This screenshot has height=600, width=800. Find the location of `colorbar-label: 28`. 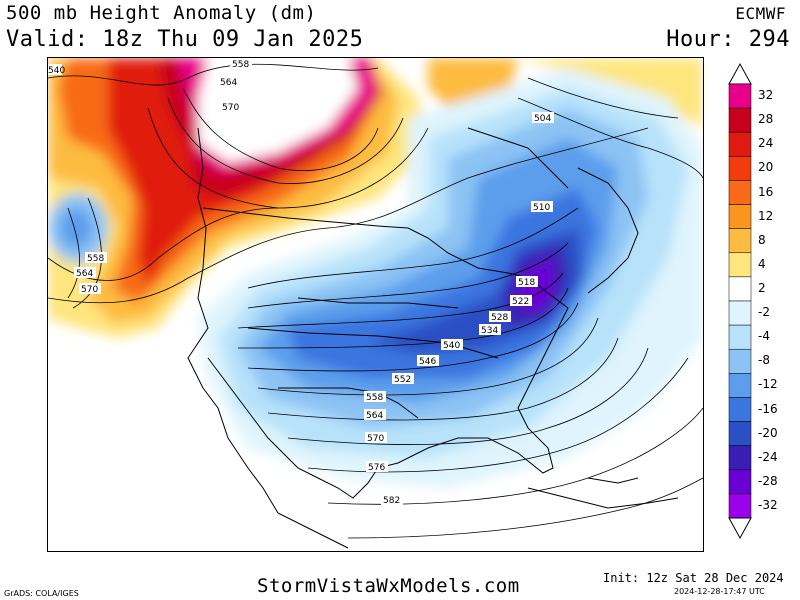

colorbar-label: 28 is located at coordinates (766, 119).